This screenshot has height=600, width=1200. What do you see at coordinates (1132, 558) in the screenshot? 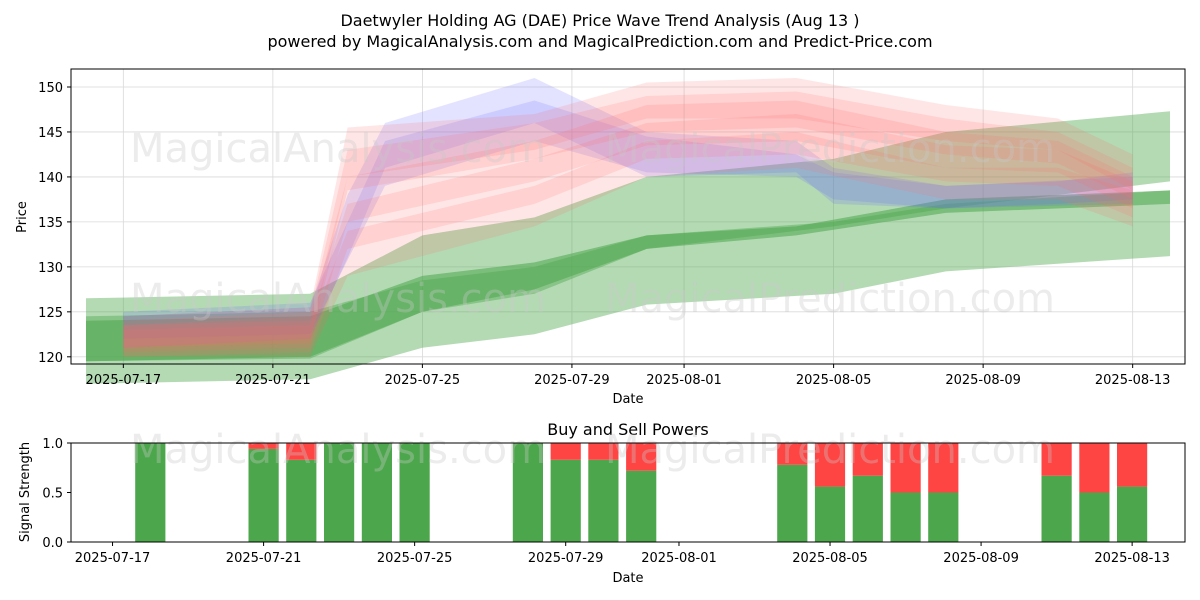
I see `signal-x-tick-label: 2025-08-13` at bounding box center [1132, 558].